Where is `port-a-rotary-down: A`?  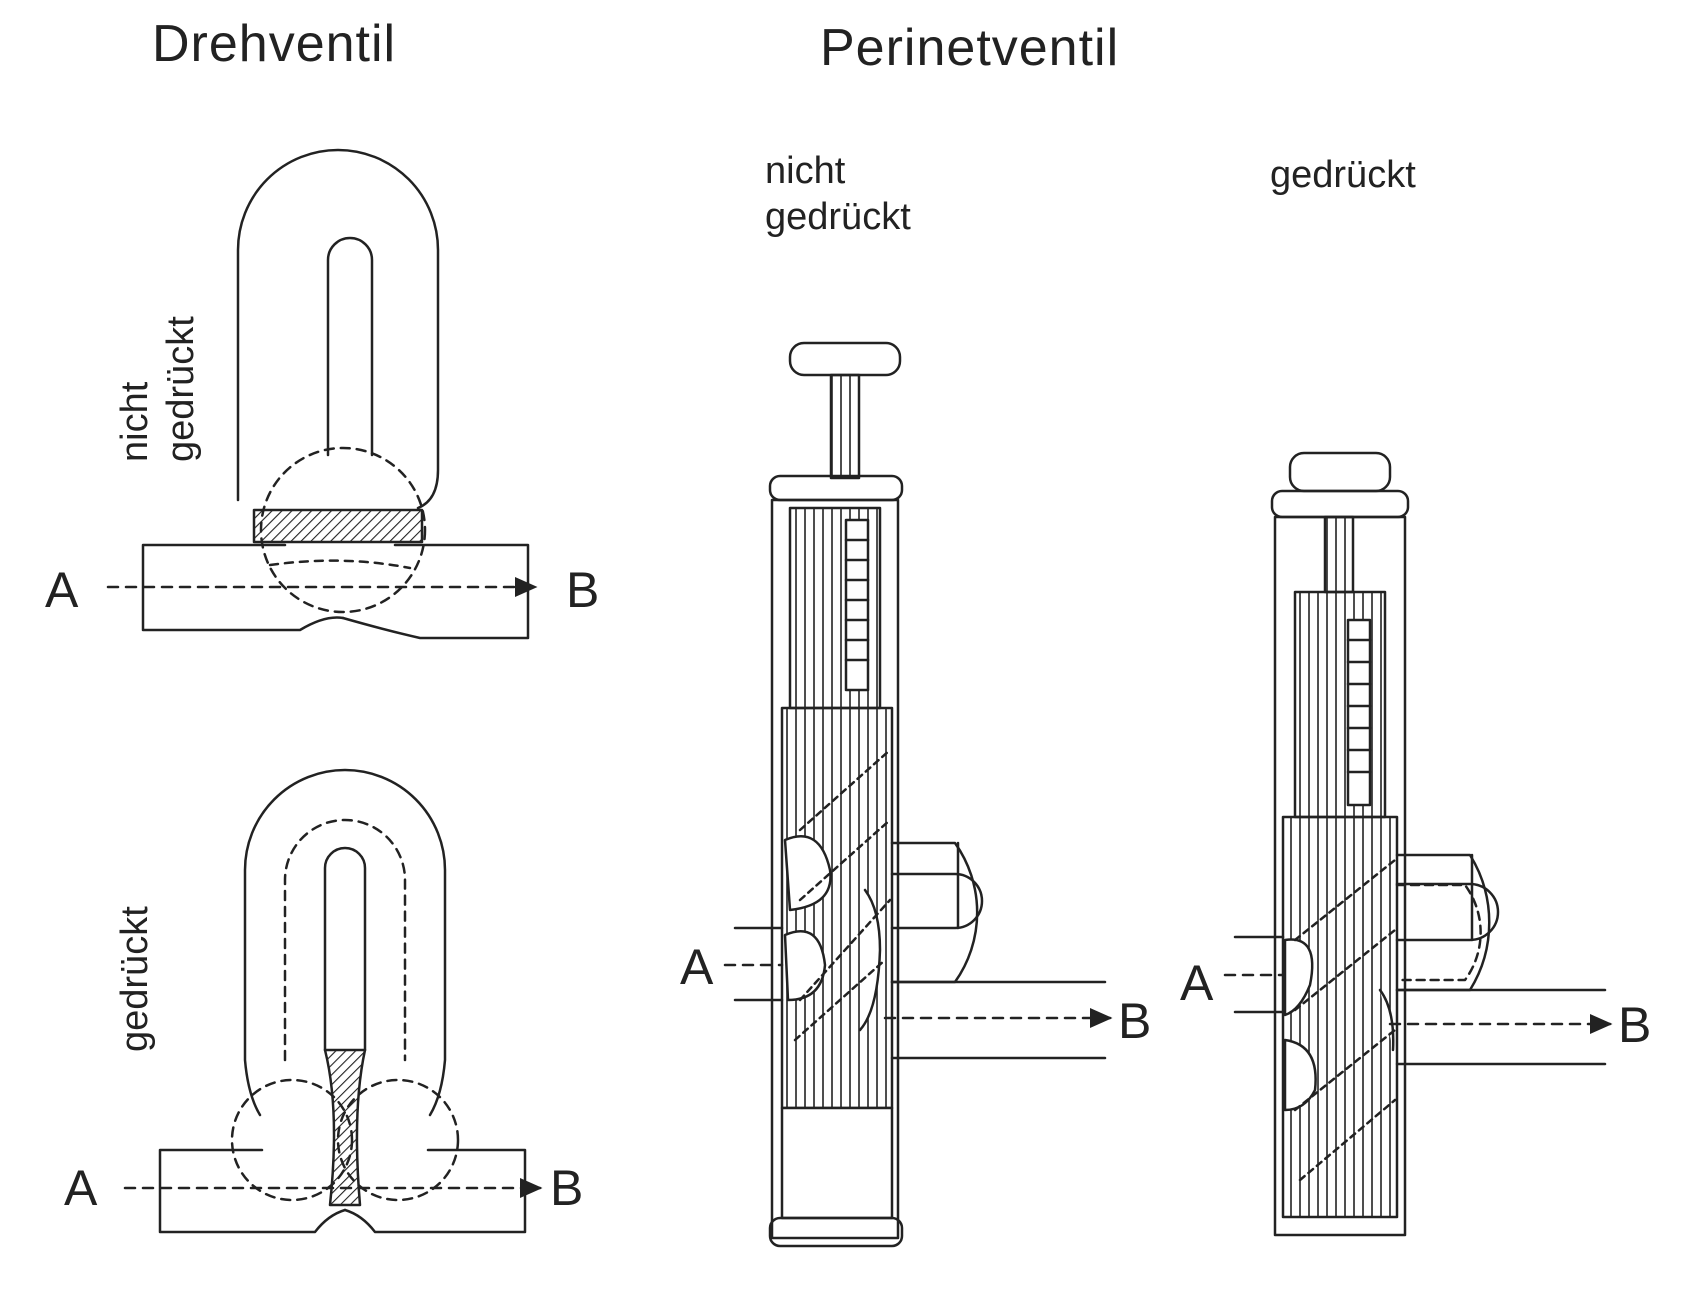
port-a-rotary-down: A is located at coordinates (81, 1188).